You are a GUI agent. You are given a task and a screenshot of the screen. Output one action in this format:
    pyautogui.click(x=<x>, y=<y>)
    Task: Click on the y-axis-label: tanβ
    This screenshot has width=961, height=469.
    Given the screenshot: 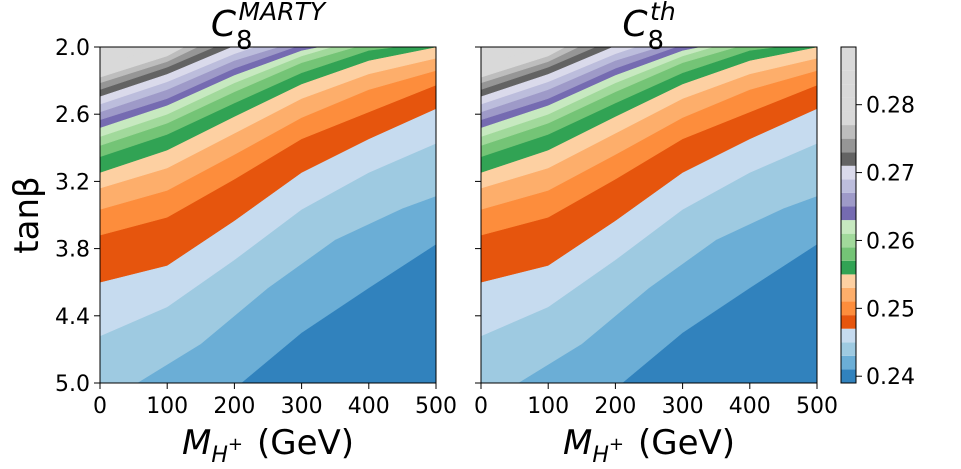 What is the action you would take?
    pyautogui.click(x=27, y=214)
    